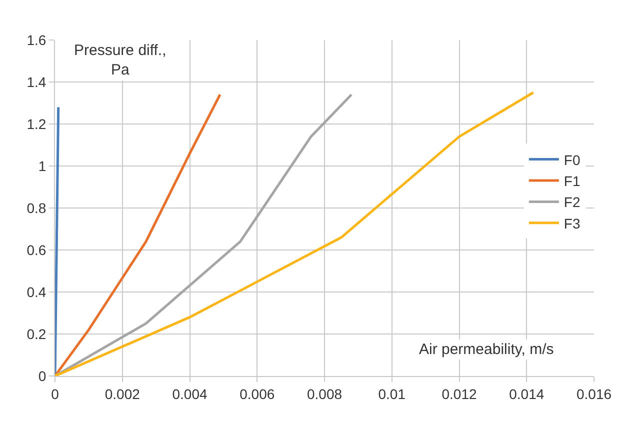 This screenshot has height=421, width=624. Describe the element at coordinates (572, 202) in the screenshot. I see `legend-label: F2` at that location.